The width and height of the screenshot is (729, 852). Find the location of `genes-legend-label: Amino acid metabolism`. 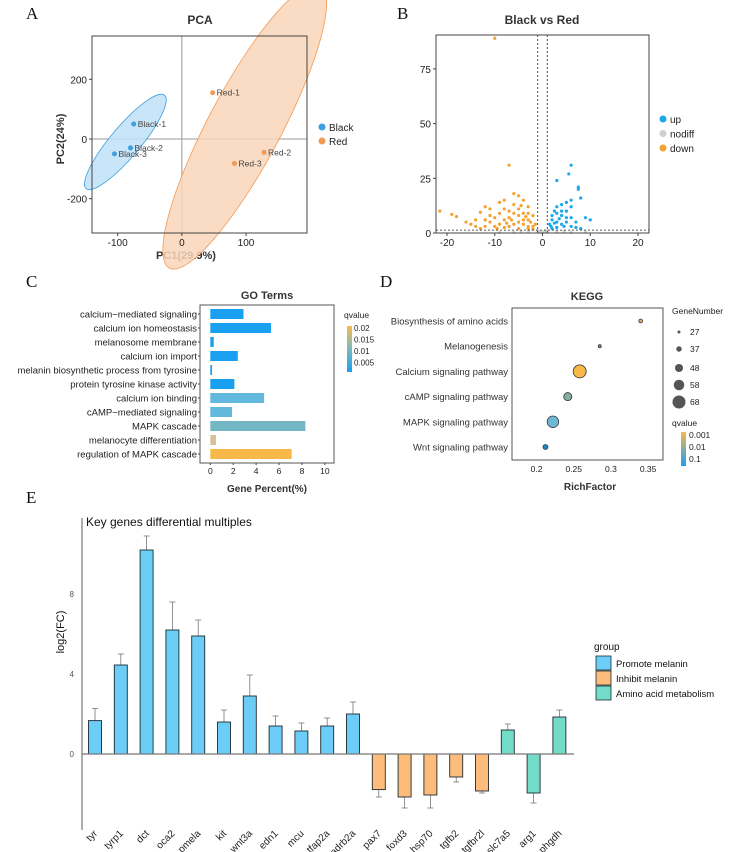

genes-legend-label: Amino acid metabolism is located at coordinates (665, 694).